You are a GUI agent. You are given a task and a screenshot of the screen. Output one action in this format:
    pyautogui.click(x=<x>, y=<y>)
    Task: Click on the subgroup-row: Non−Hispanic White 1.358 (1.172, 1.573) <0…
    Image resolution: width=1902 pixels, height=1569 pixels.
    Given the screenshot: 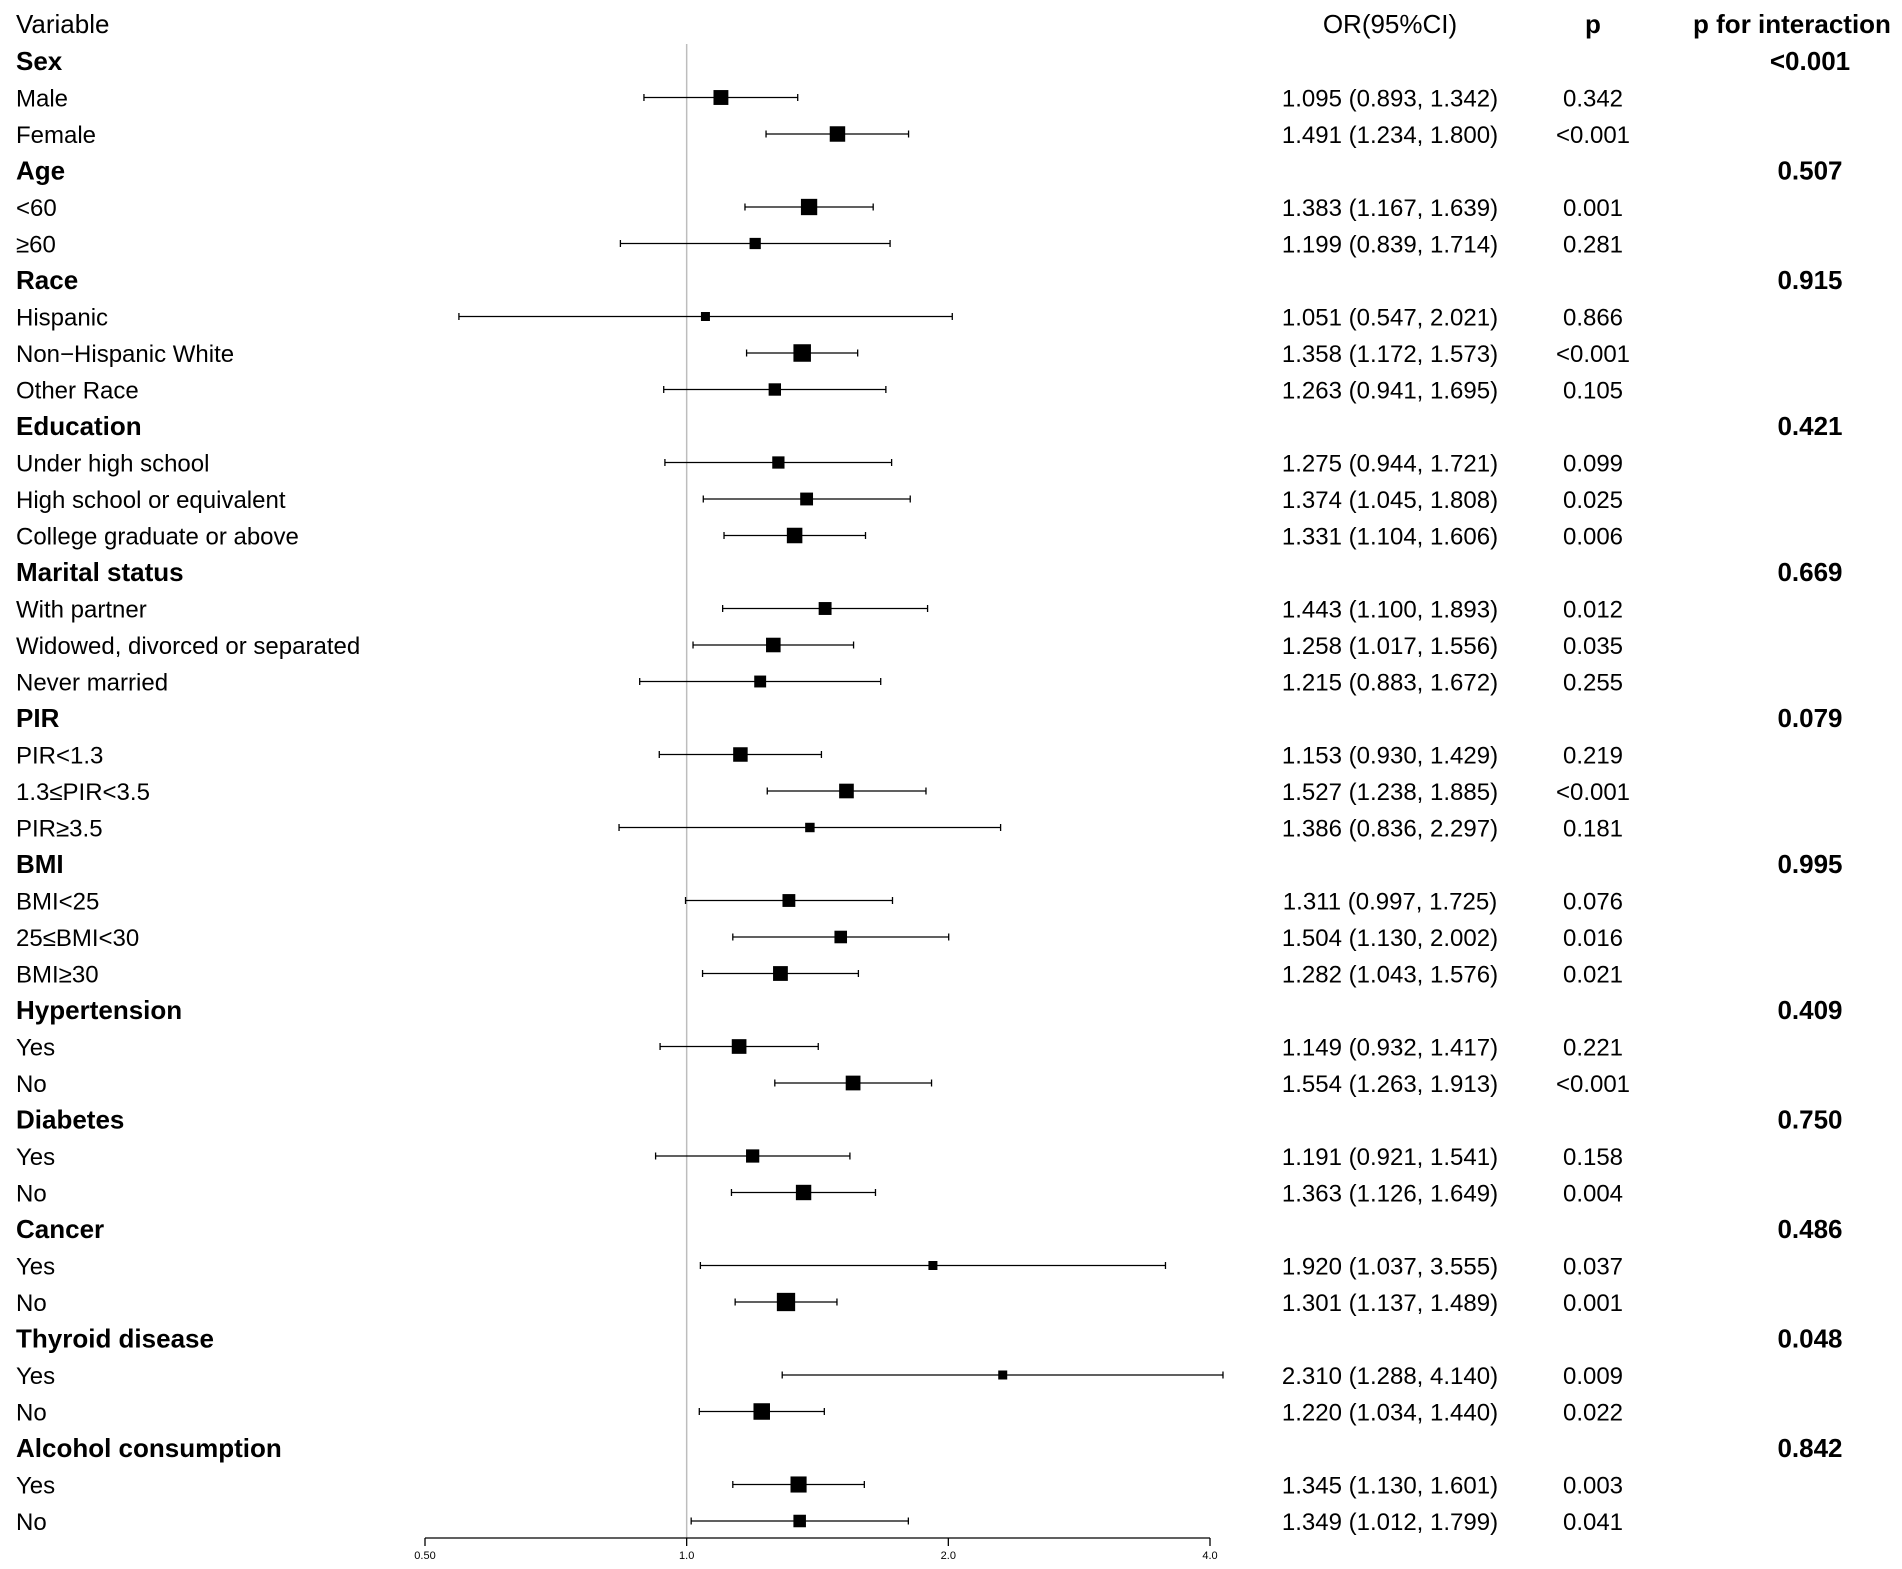 What is the action you would take?
    pyautogui.click(x=823, y=354)
    